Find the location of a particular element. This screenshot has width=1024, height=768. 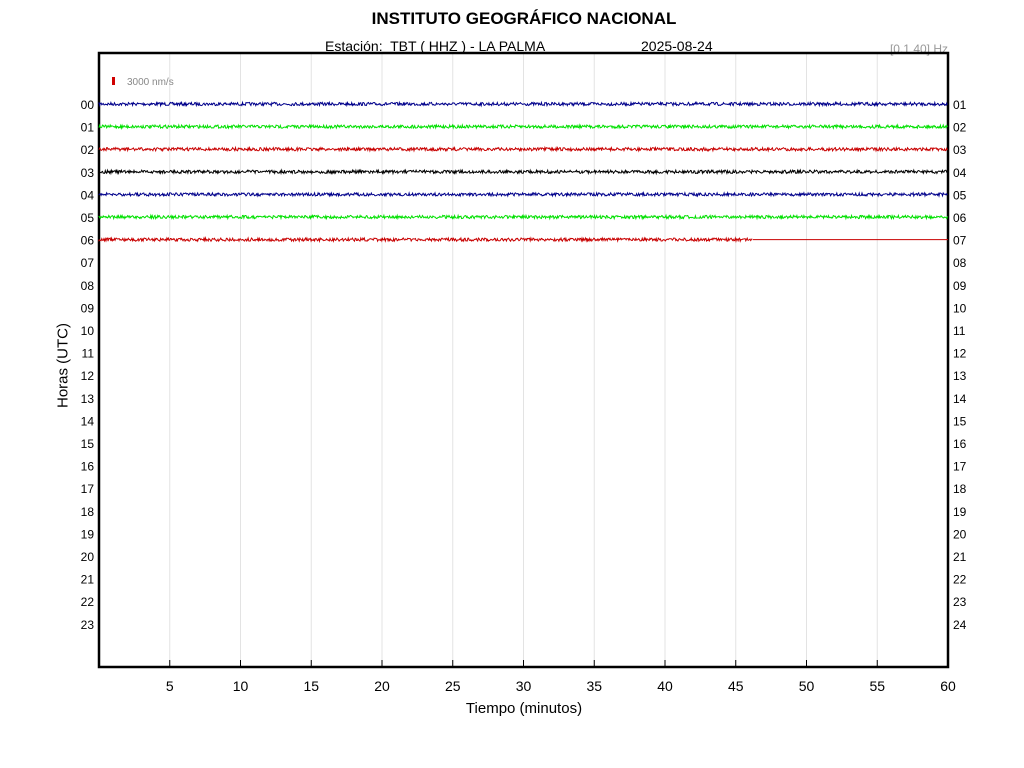

x-tick-label: 40 is located at coordinates (665, 686).